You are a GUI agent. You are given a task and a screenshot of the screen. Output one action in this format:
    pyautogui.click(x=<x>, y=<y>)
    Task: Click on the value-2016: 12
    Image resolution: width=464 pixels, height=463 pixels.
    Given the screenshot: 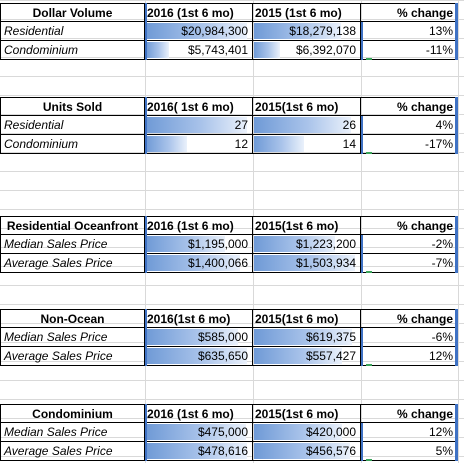 What is the action you would take?
    pyautogui.click(x=199, y=144)
    